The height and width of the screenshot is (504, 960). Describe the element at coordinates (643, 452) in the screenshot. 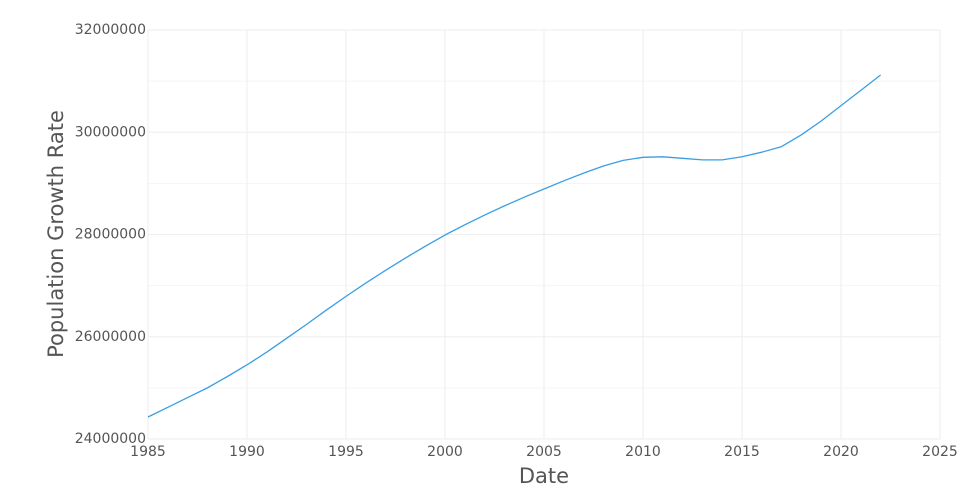

I see `x-tick-label: 2010` at that location.